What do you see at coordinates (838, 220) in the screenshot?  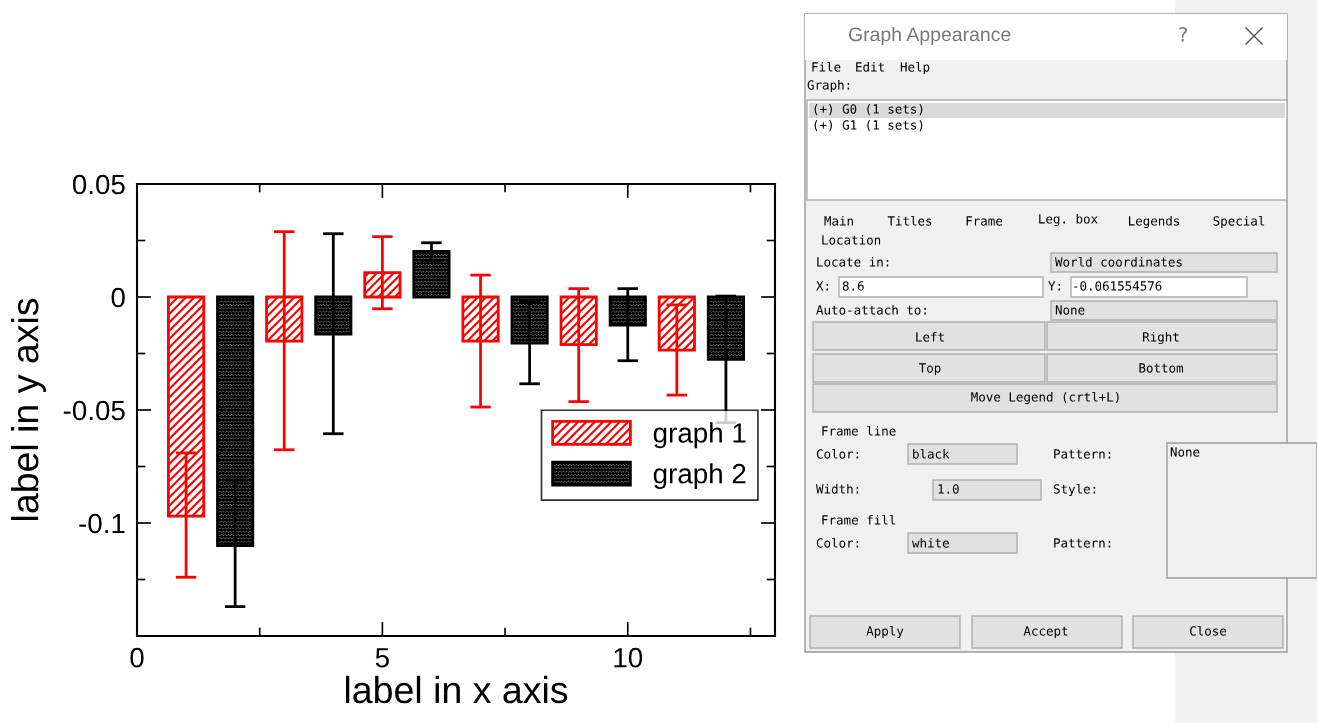 I see `text: Main` at bounding box center [838, 220].